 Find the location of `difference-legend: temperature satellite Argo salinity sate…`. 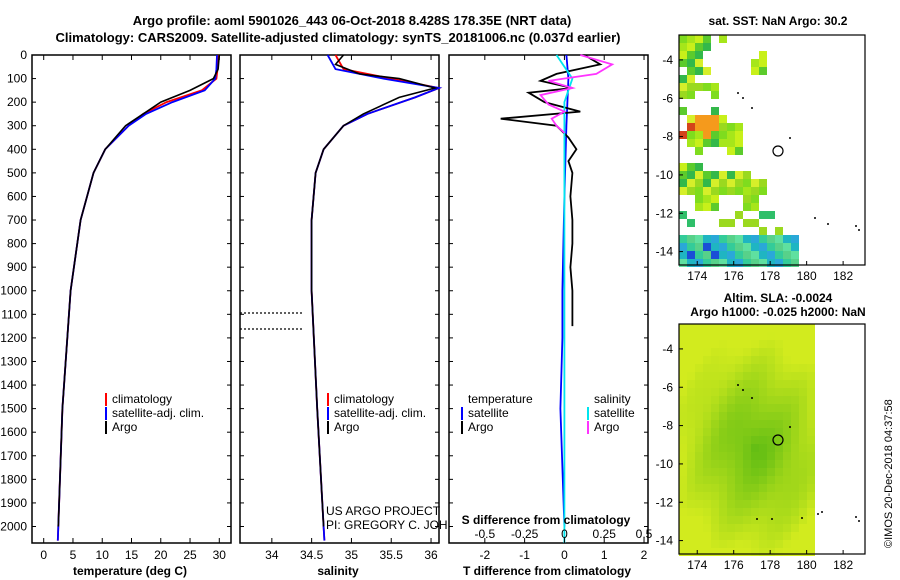

difference-legend: temperature satellite Argo salinity sate… is located at coordinates (548, 413).